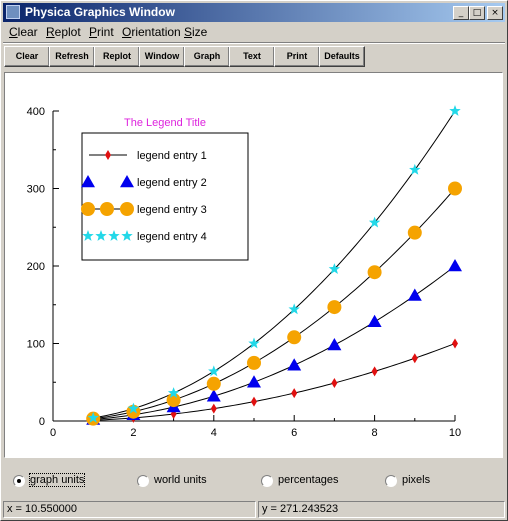 The image size is (508, 521). Describe the element at coordinates (196, 32) in the screenshot. I see `menu-size: Size` at that location.